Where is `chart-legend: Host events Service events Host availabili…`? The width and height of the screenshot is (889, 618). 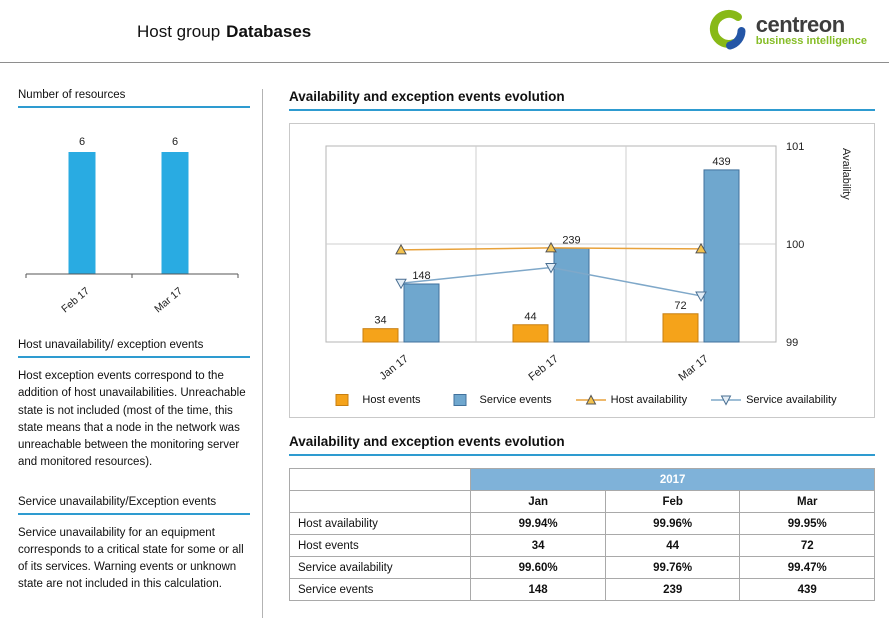 chart-legend: Host events Service events Host availabili… is located at coordinates (582, 400).